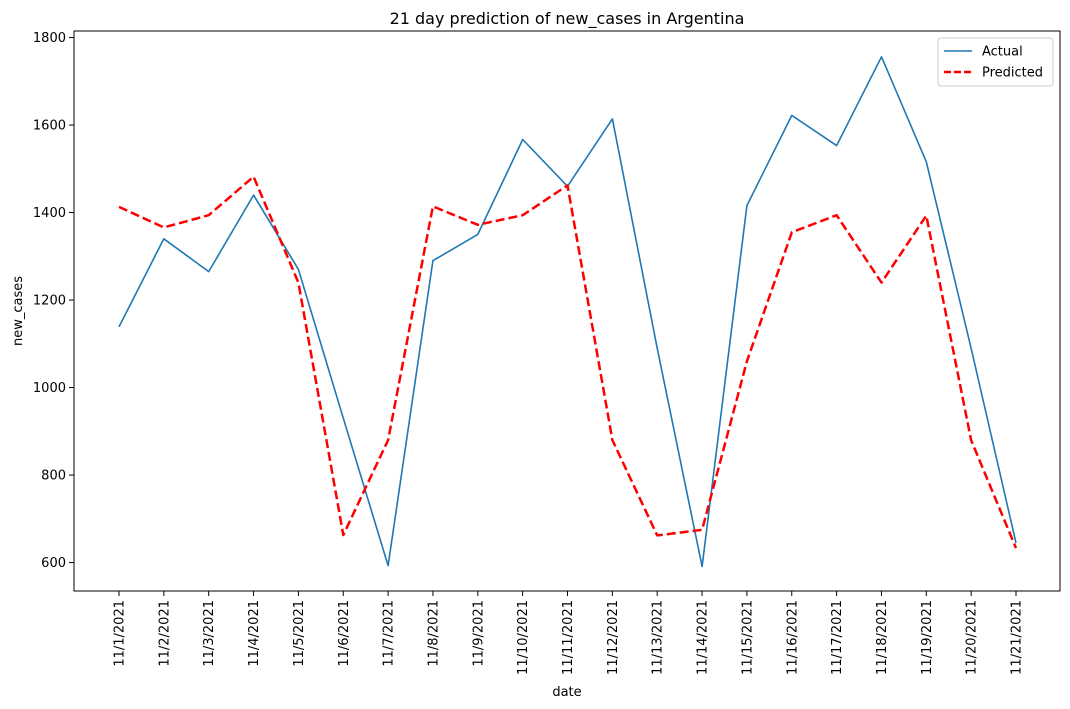 This screenshot has width=1070, height=709. I want to click on y-tick-label: 1400, so click(49, 213).